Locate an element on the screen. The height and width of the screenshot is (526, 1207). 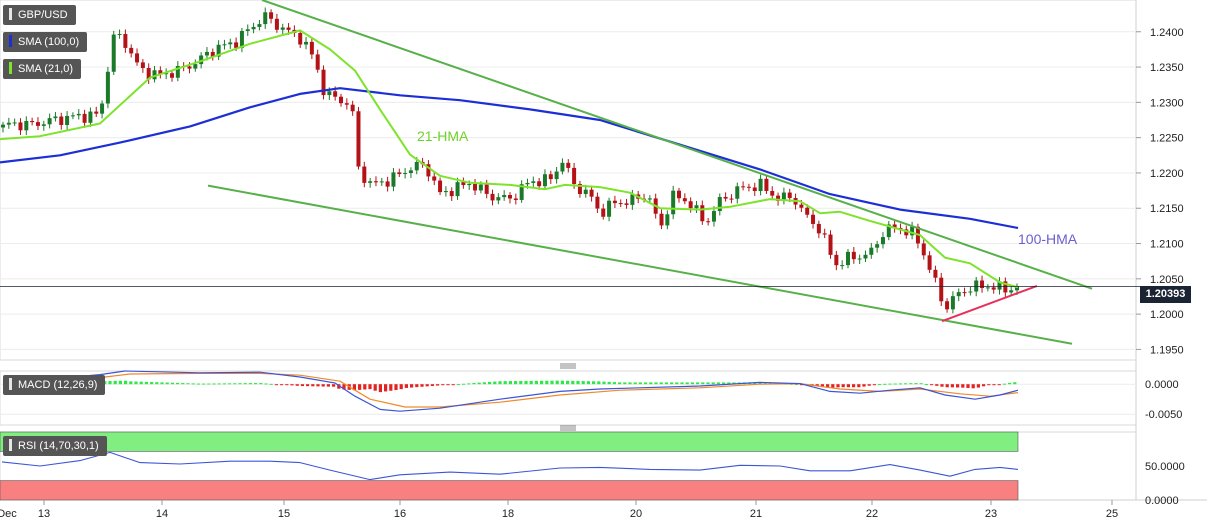
legend-swatch-macd is located at coordinates (10, 384).